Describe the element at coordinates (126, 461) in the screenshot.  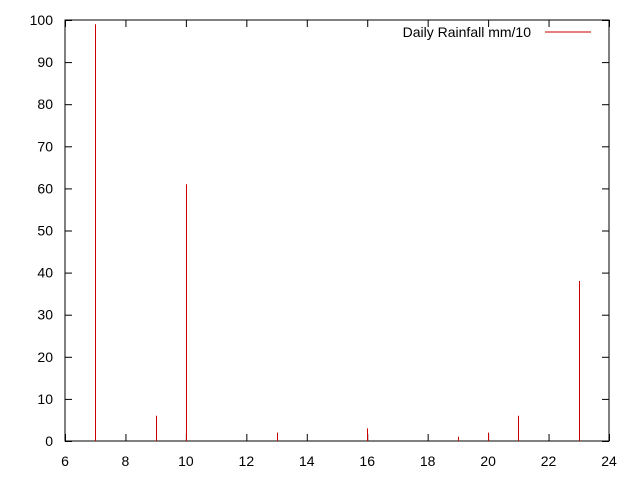
I see `x-tick-label: 8` at that location.